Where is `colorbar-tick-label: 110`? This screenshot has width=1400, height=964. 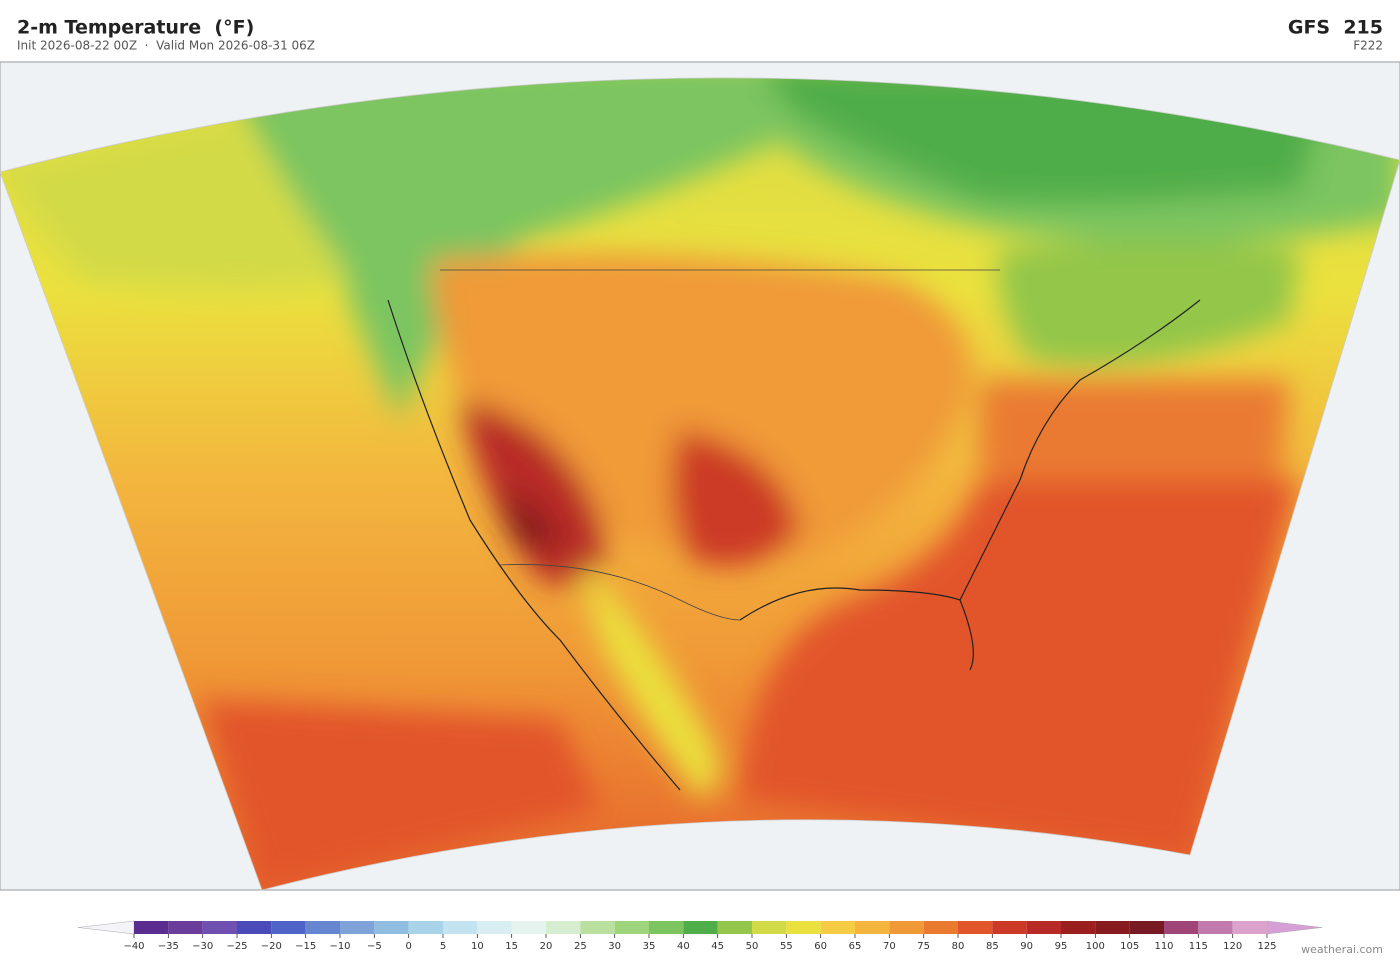 colorbar-tick-label: 110 is located at coordinates (1163, 946).